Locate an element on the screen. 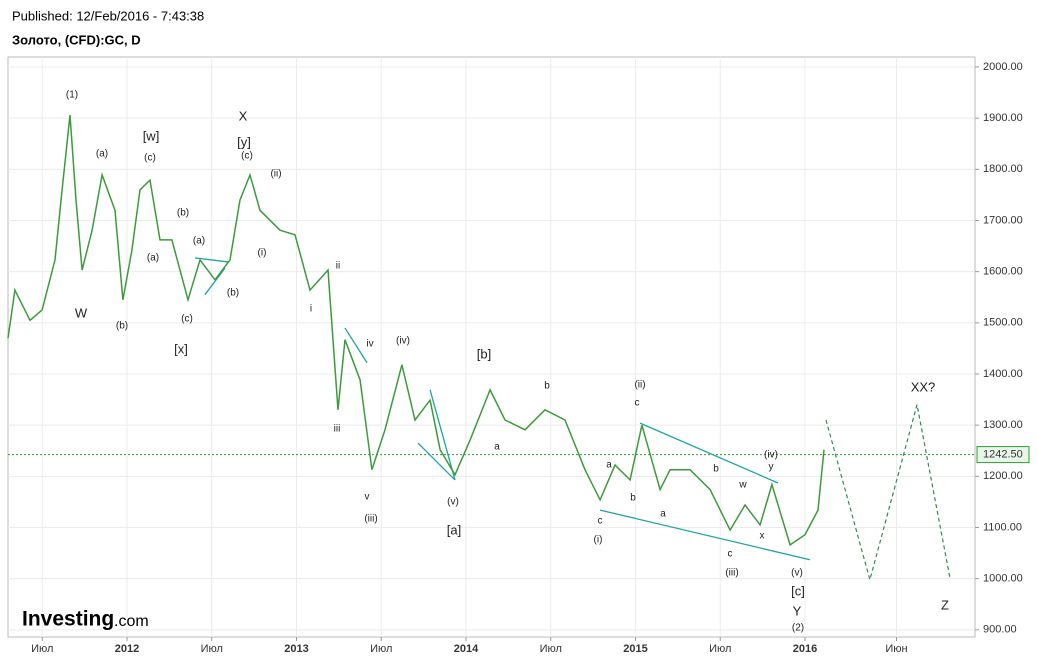 Image resolution: width=1037 pixels, height=662 pixels. y-tick-label: 1600.00 is located at coordinates (1003, 272).